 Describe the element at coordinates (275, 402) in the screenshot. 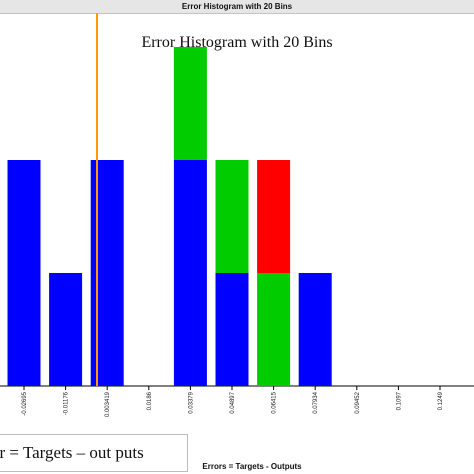

I see `x-tick-label-6: 0.06415` at that location.